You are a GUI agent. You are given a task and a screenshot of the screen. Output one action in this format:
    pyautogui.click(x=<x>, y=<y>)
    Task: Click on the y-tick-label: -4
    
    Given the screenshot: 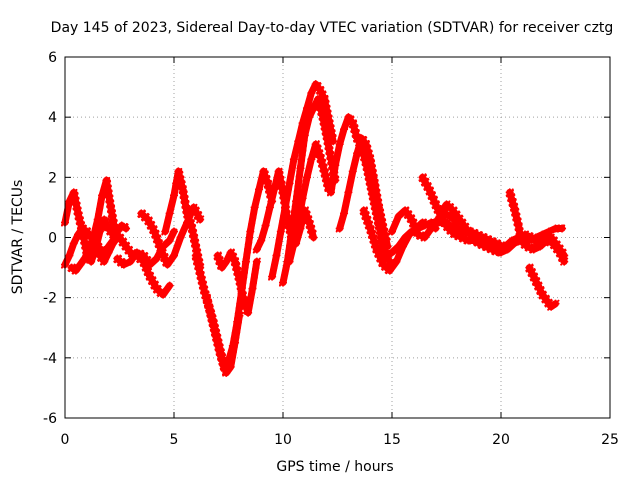 What is the action you would take?
    pyautogui.click(x=50, y=359)
    